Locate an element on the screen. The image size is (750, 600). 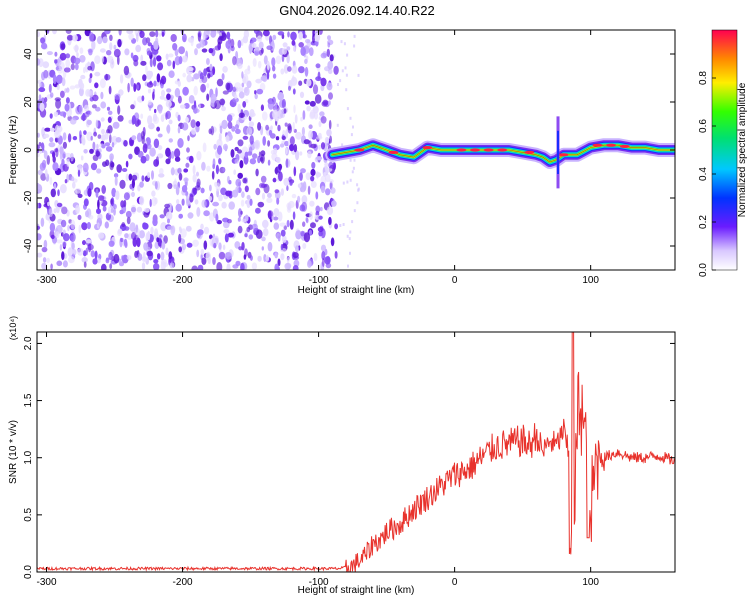
colorbar-gradient is located at coordinates (724, 150).